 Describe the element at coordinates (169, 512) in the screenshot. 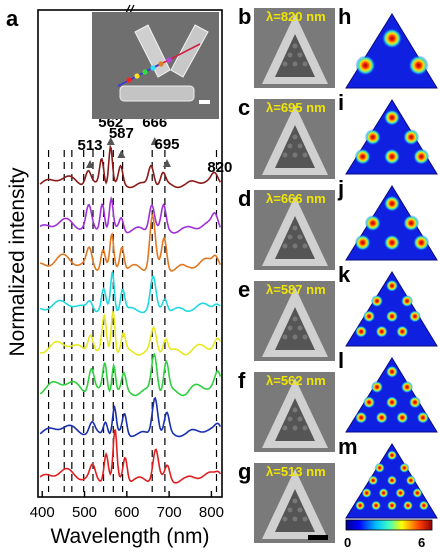

I see `x-tick-label: 700` at that location.